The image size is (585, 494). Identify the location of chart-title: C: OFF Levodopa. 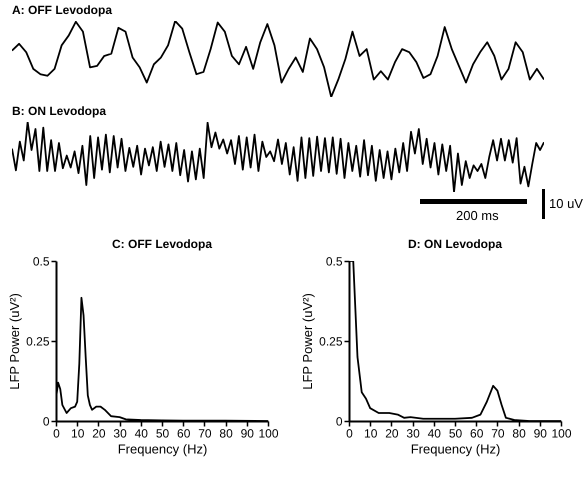
(162, 244).